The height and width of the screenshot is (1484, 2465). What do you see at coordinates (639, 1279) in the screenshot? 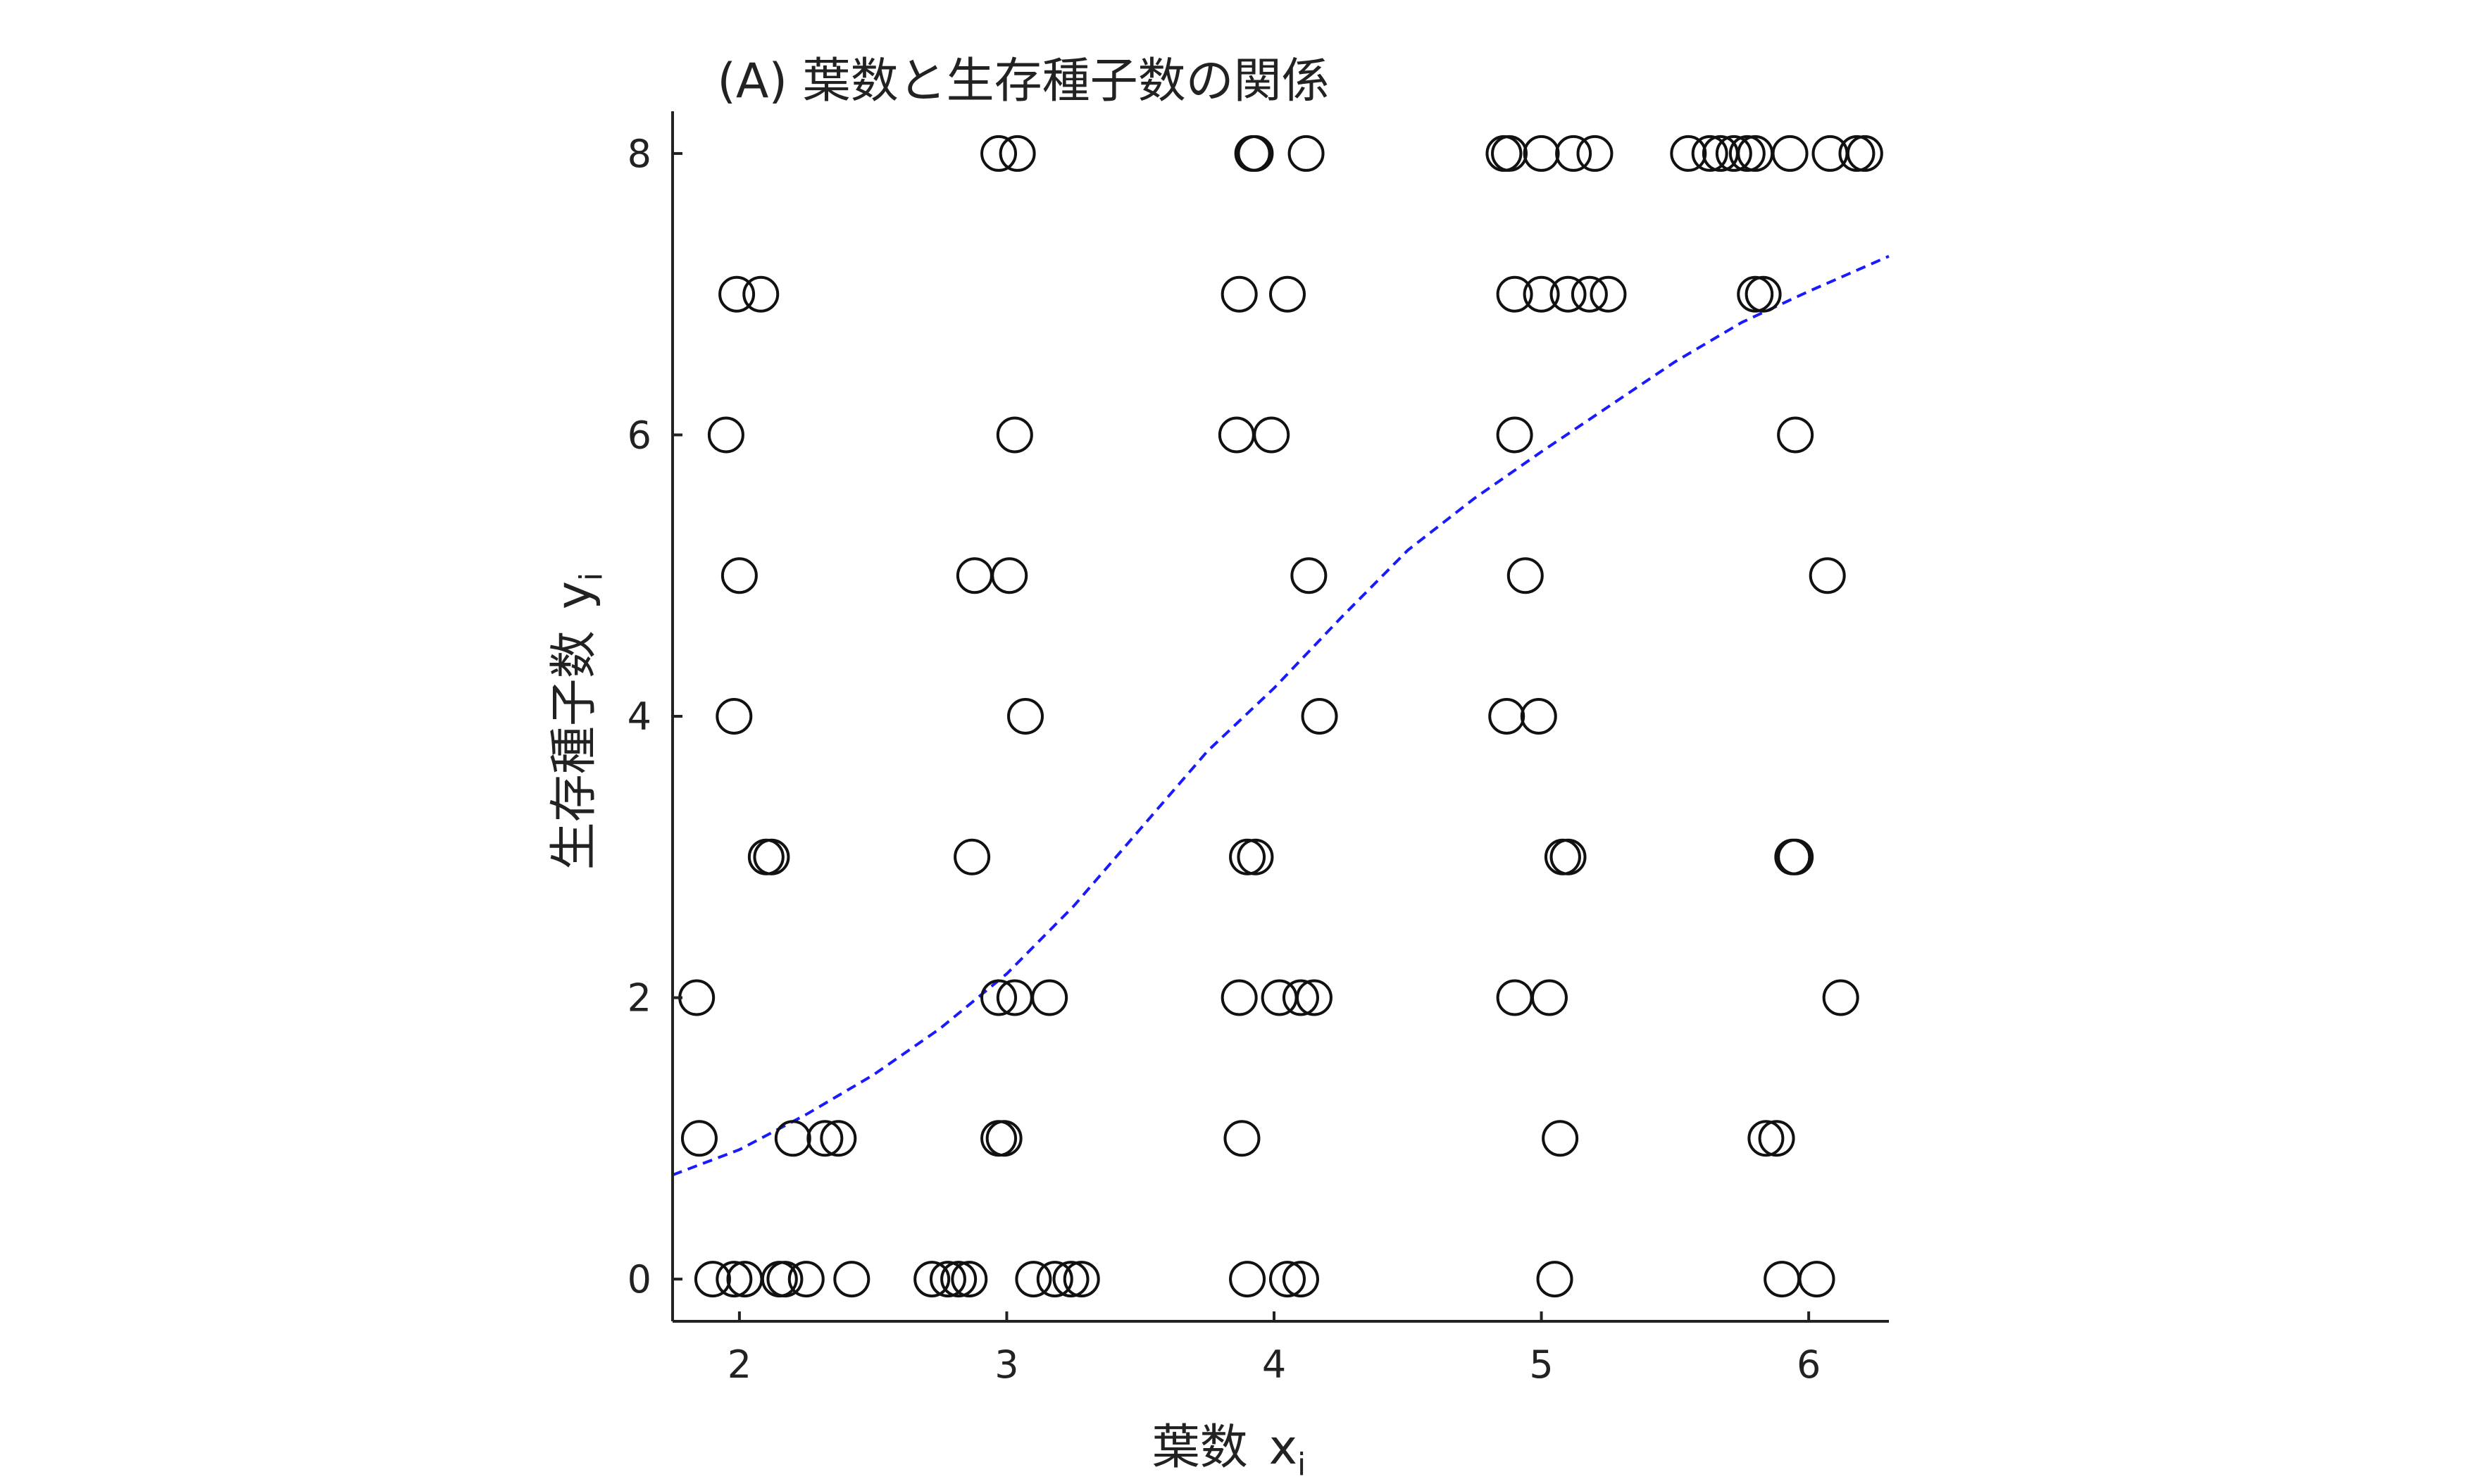
I see `y-tick-label: 0` at bounding box center [639, 1279].